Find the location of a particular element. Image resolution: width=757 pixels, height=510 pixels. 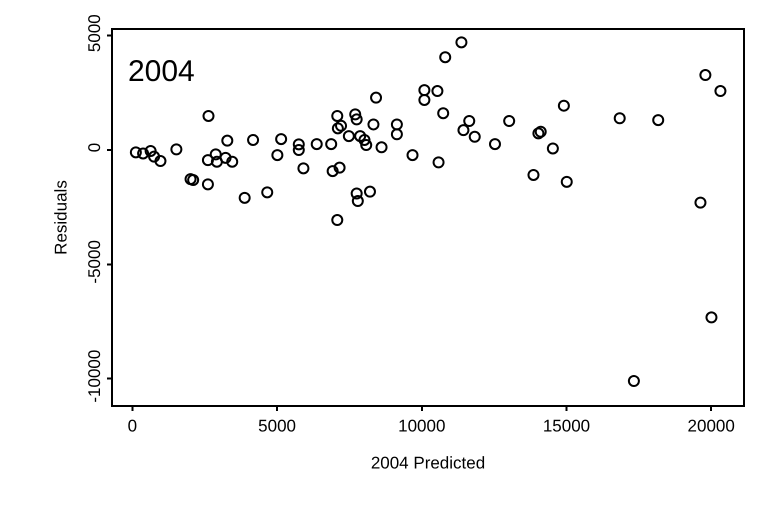

y-axis-title: Residuals is located at coordinates (60, 217).